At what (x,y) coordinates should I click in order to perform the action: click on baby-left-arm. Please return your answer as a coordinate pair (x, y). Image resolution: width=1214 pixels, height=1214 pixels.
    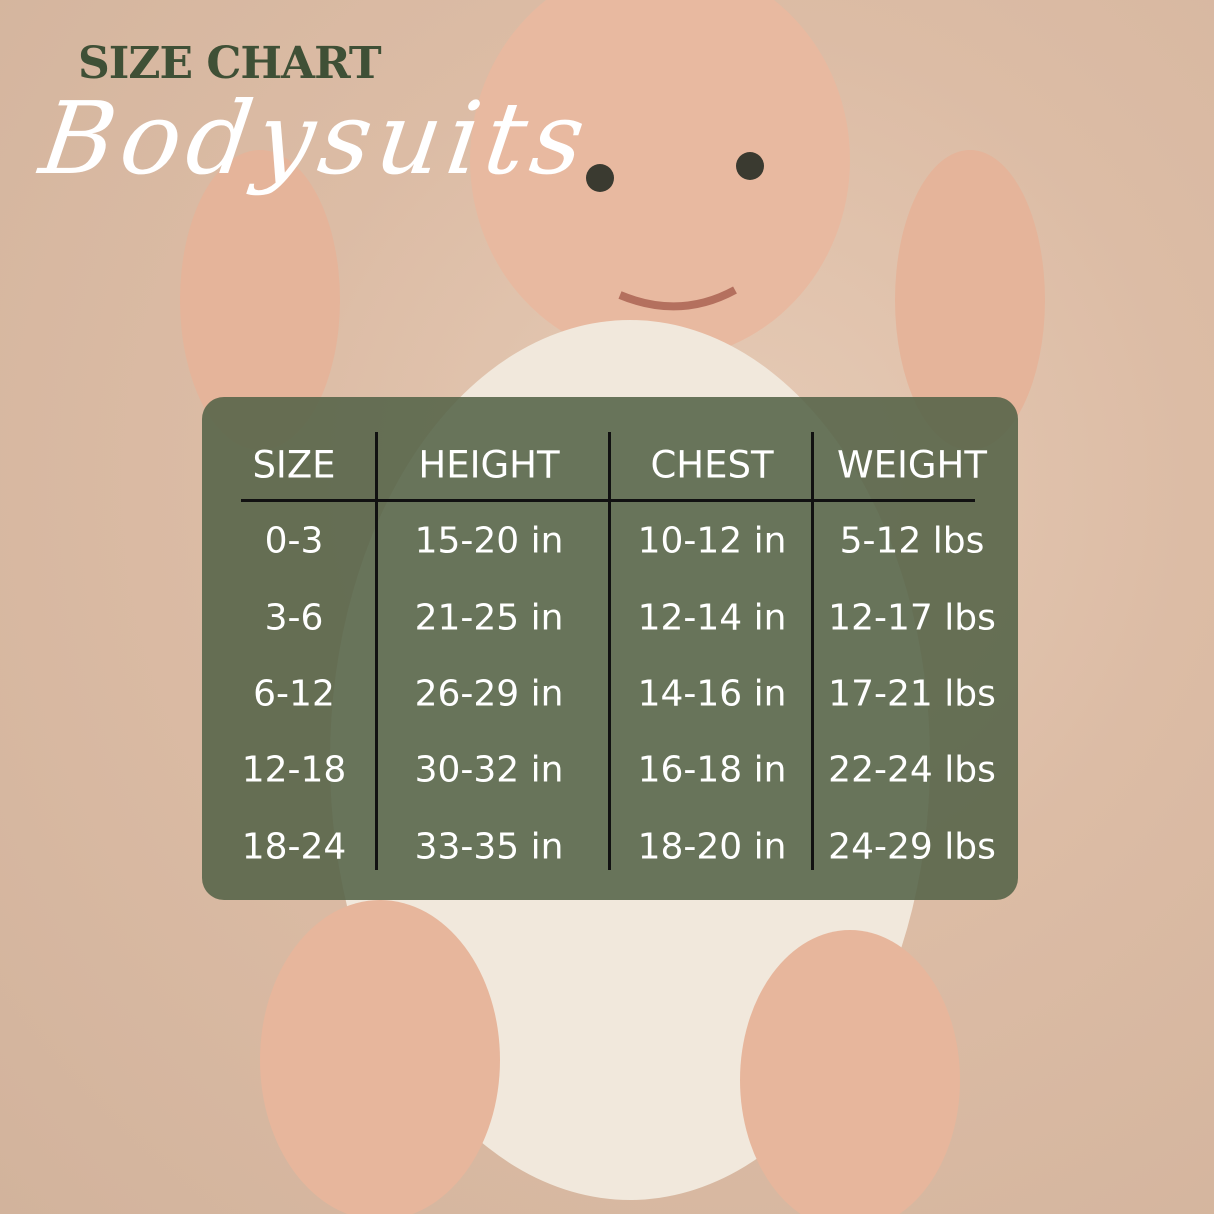
    Looking at the image, I should click on (260, 300).